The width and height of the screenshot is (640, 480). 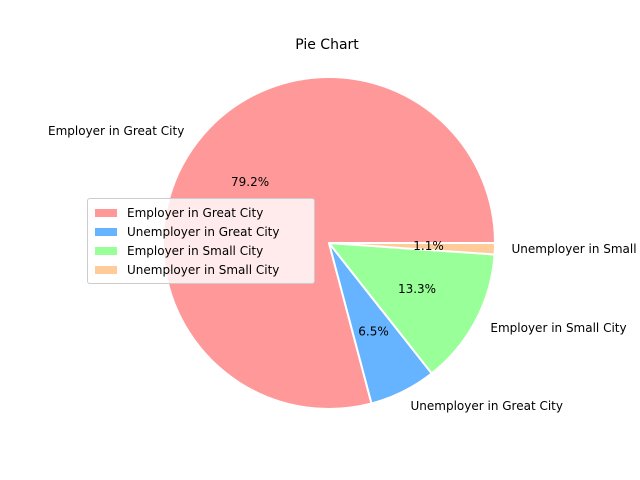 I want to click on legend-item: Unemployer in Small City, so click(x=201, y=269).